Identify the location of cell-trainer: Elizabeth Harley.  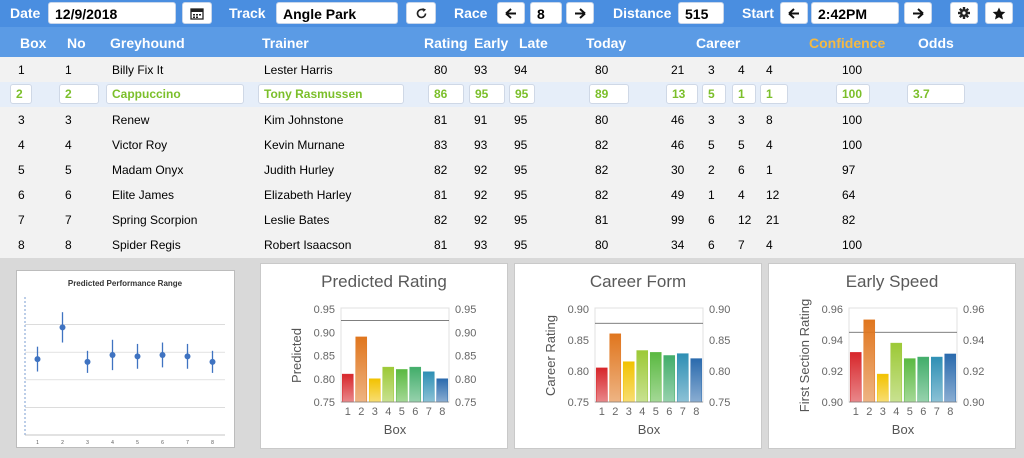
(308, 195).